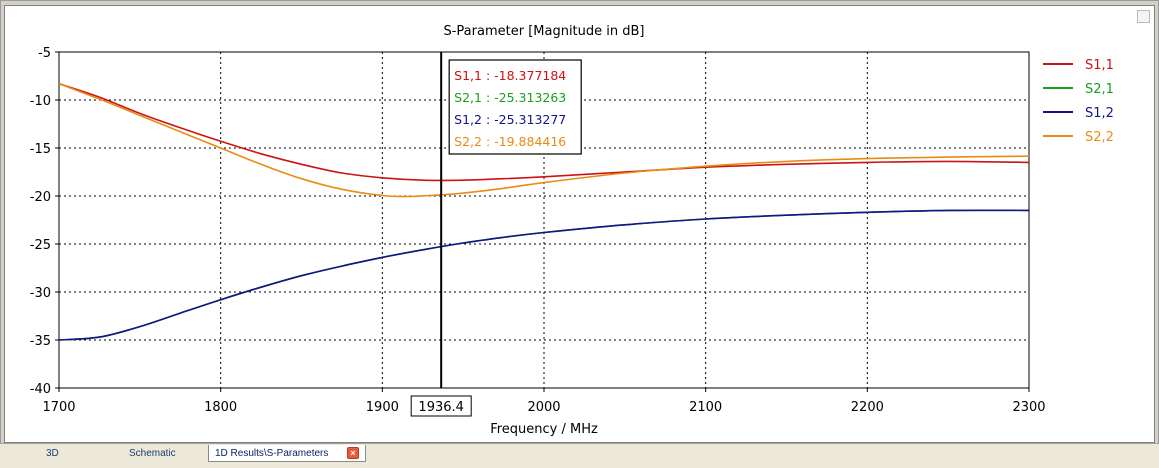 Image resolution: width=1159 pixels, height=468 pixels. I want to click on tab-1d-results-label: 1D Results\S-Parameters, so click(272, 453).